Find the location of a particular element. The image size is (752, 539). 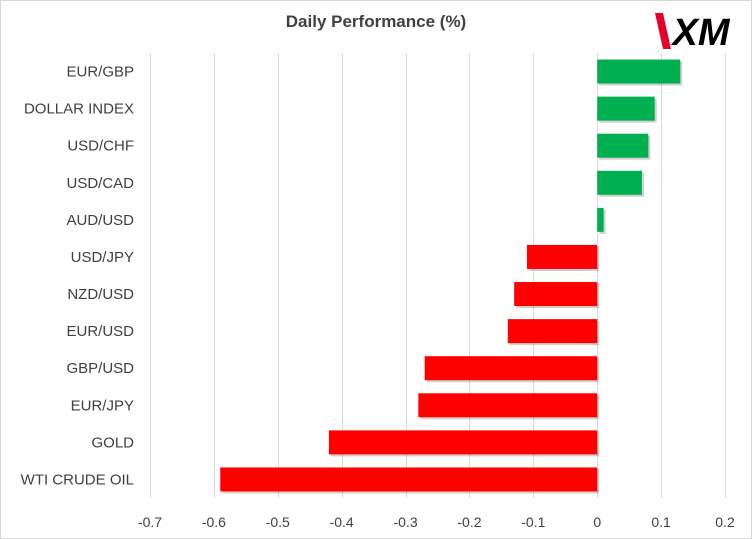

category-label: AUD/USD is located at coordinates (100, 220).